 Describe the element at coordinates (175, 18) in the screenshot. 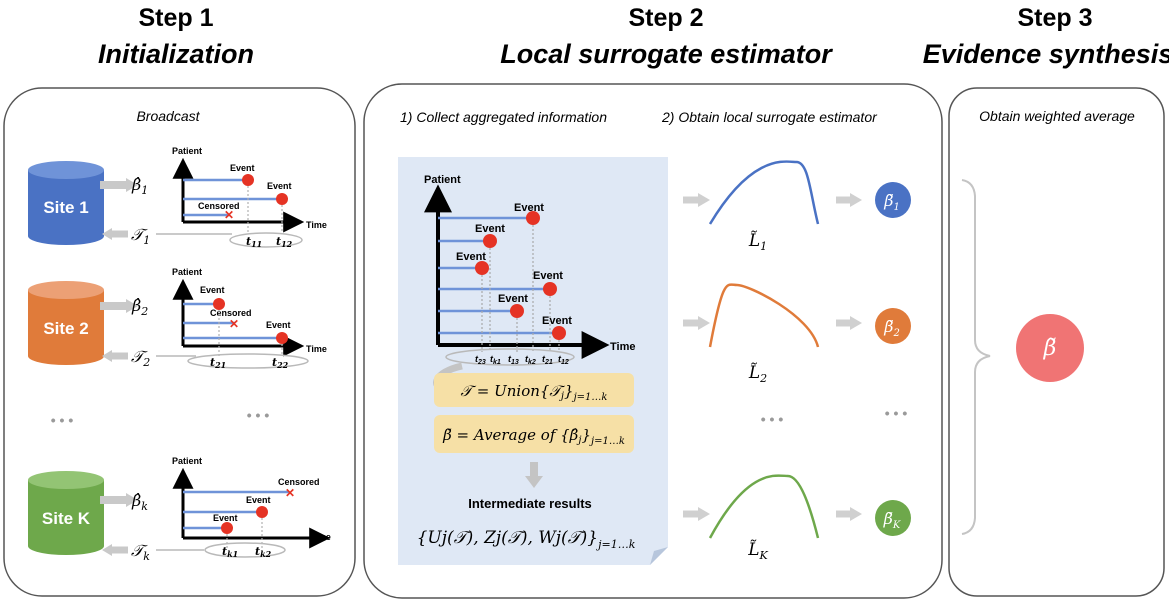

I see `step1-label: Step 1` at that location.